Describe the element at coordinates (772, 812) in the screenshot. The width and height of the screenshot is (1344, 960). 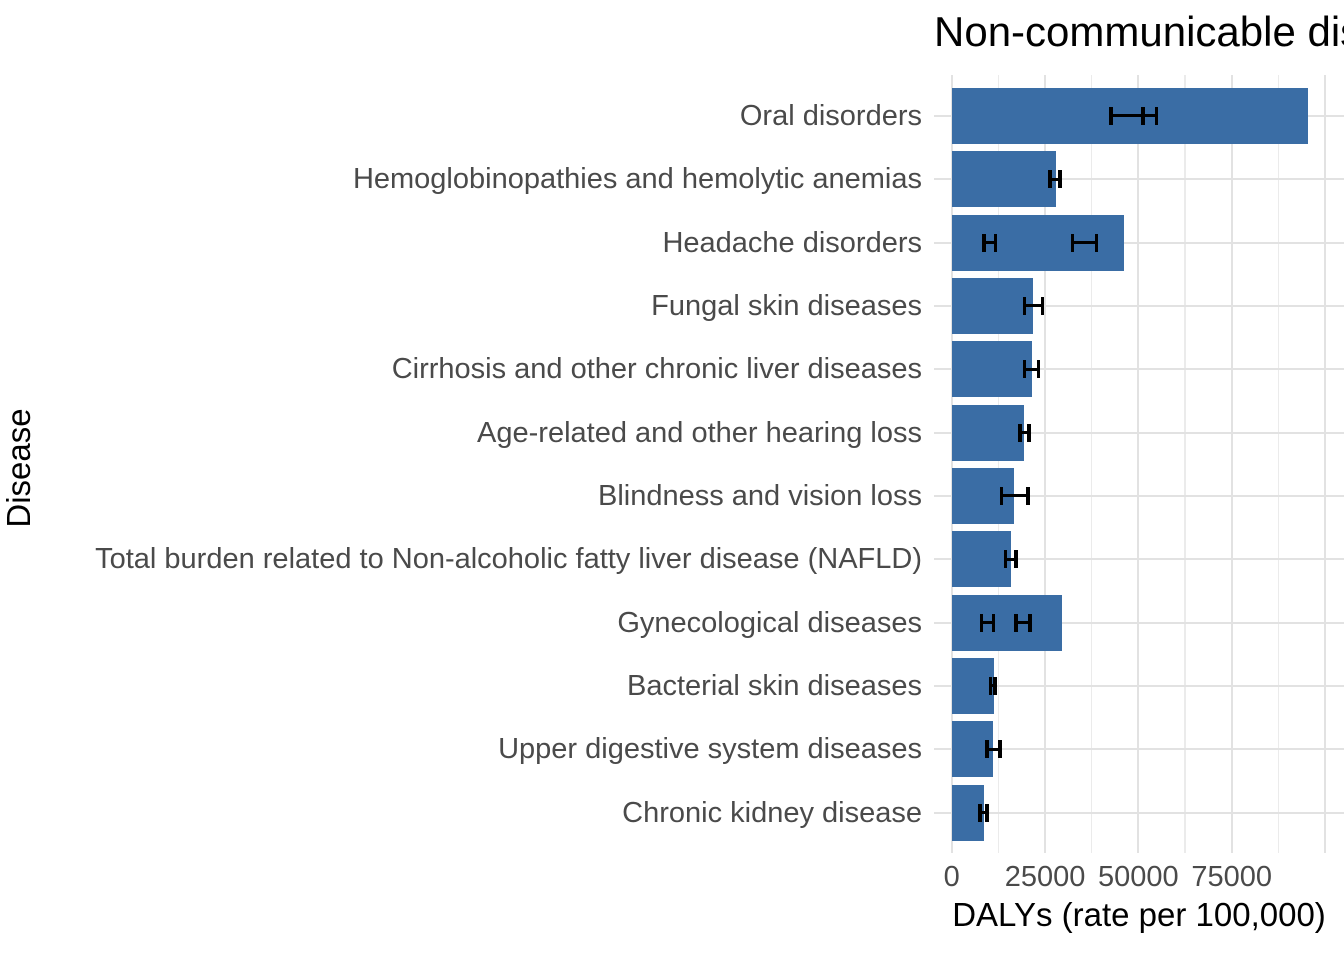
I see `y-axis-label: Chronic kidney disease` at that location.